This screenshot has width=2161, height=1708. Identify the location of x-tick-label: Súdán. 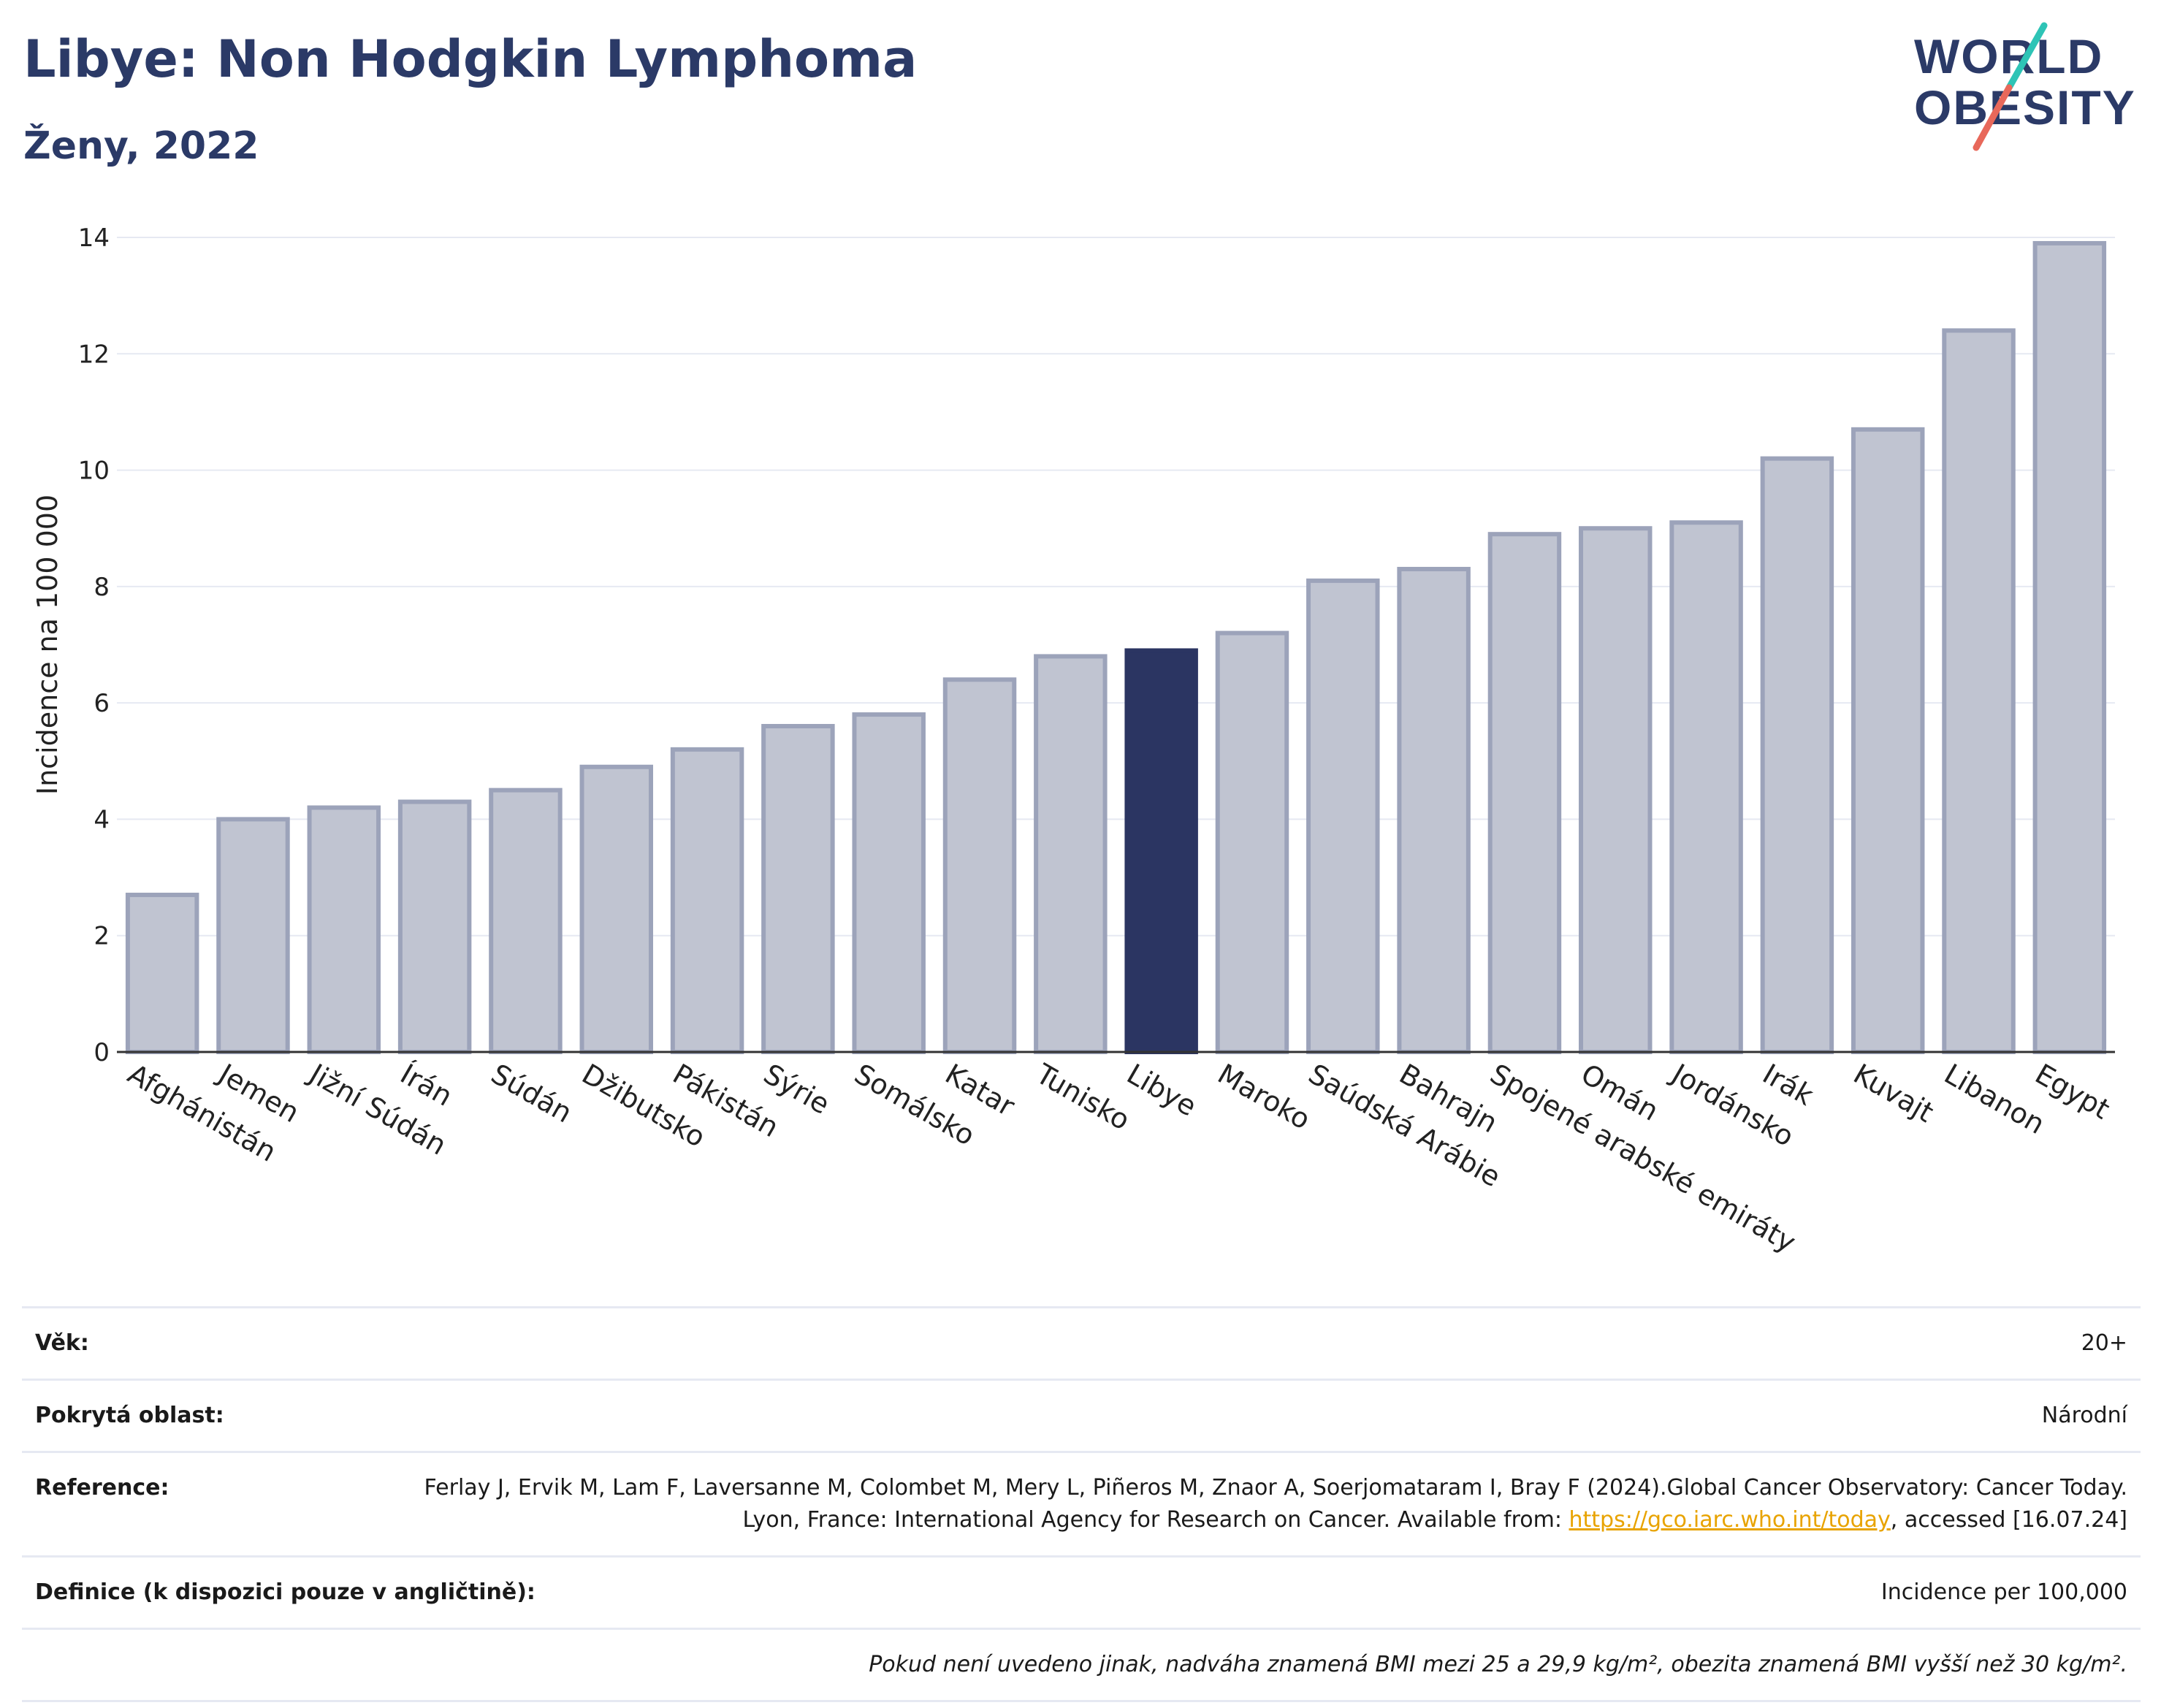
(532, 1093).